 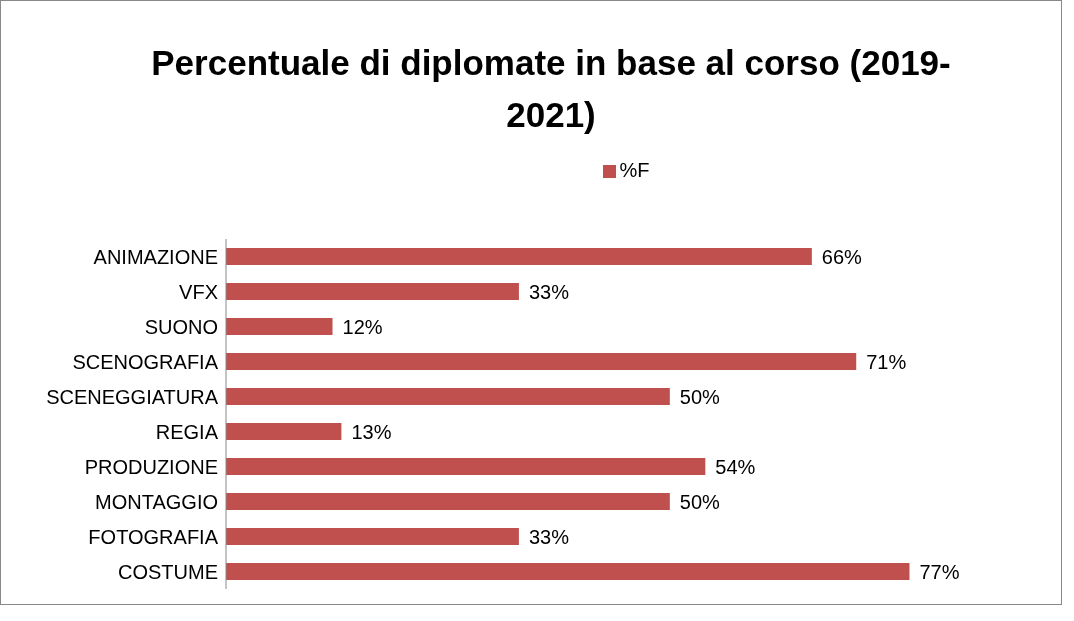 What do you see at coordinates (362, 326) in the screenshot?
I see `data-label: 12%` at bounding box center [362, 326].